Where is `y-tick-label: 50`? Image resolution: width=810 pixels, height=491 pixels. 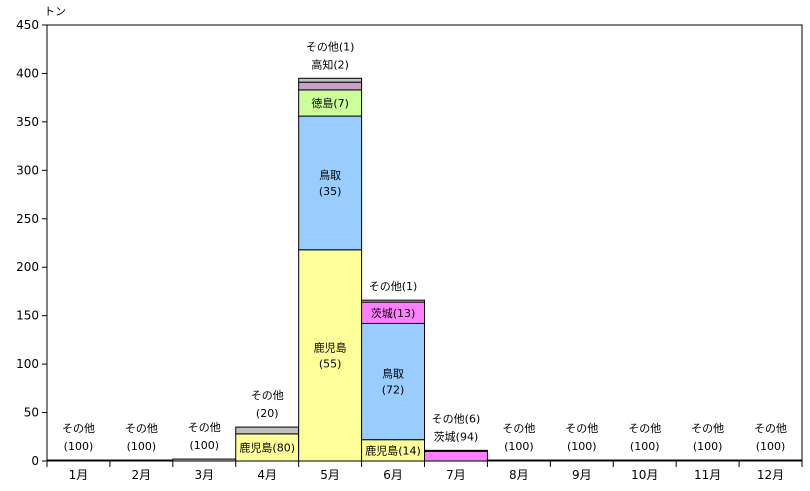
y-tick-label: 50 is located at coordinates (31, 413).